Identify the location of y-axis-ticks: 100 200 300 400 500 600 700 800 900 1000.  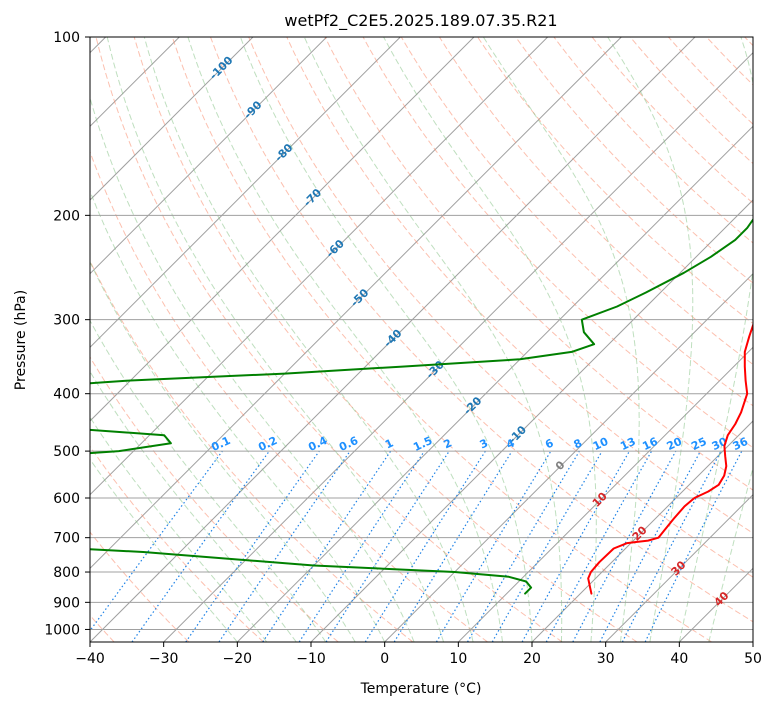
(67, 334).